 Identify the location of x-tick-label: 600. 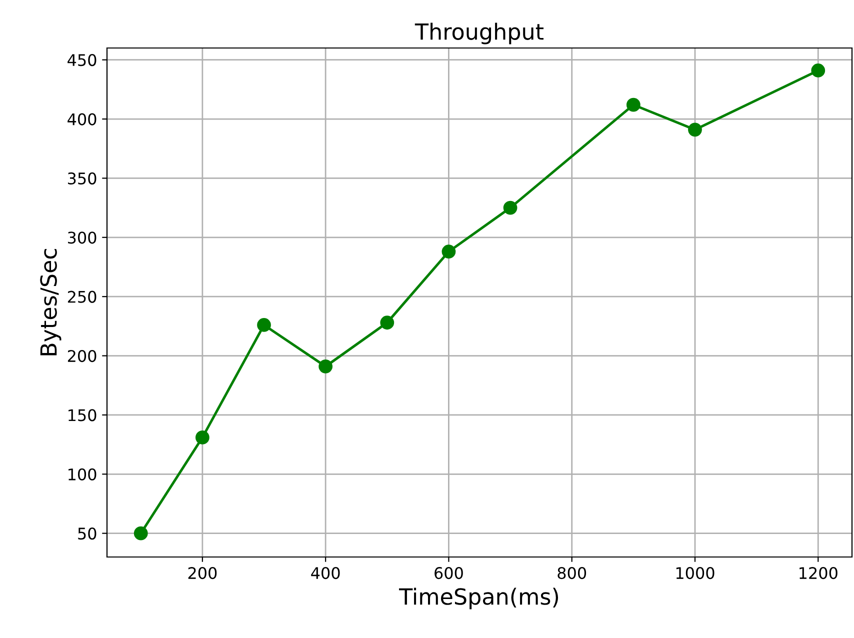
(448, 573).